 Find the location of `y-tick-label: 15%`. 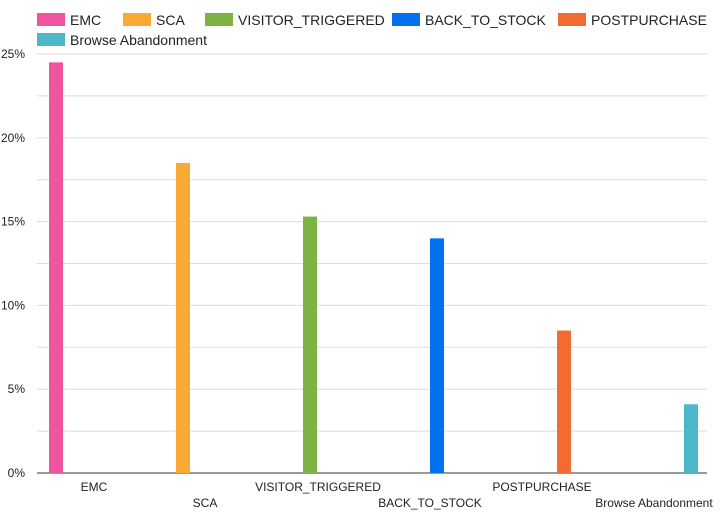

y-tick-label: 15% is located at coordinates (13, 222).